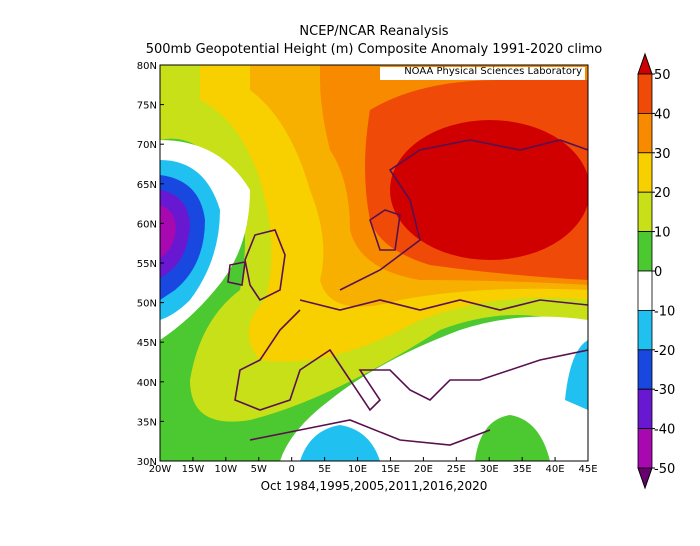 The height and width of the screenshot is (546, 700). I want to click on credit-box, so click(482, 73).